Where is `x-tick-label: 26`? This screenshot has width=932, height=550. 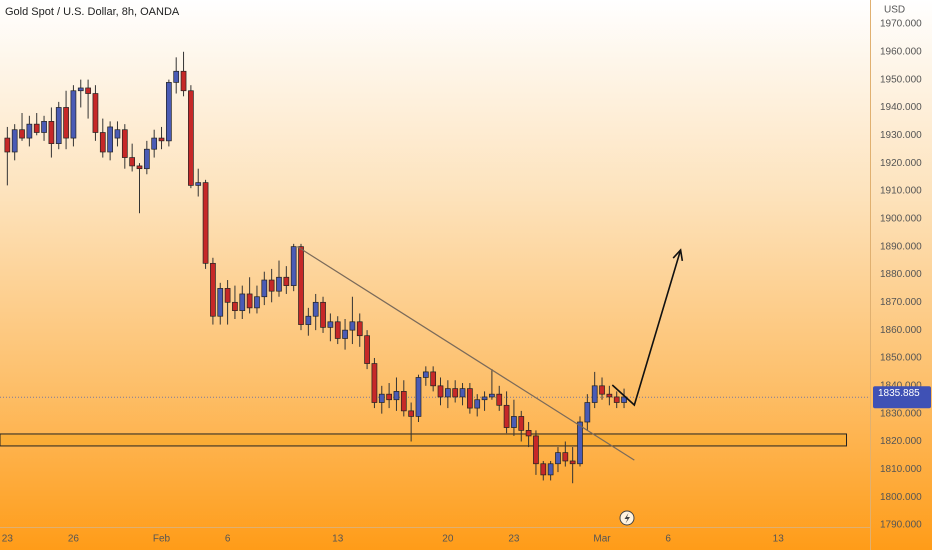
x-tick-label: 26 is located at coordinates (74, 539).